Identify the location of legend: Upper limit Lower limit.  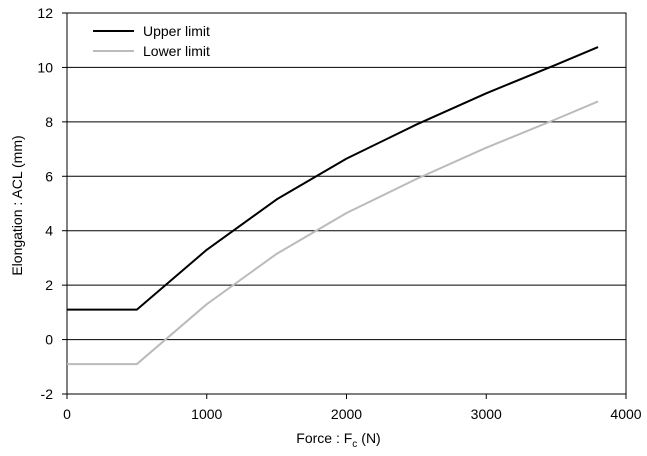
(151, 41).